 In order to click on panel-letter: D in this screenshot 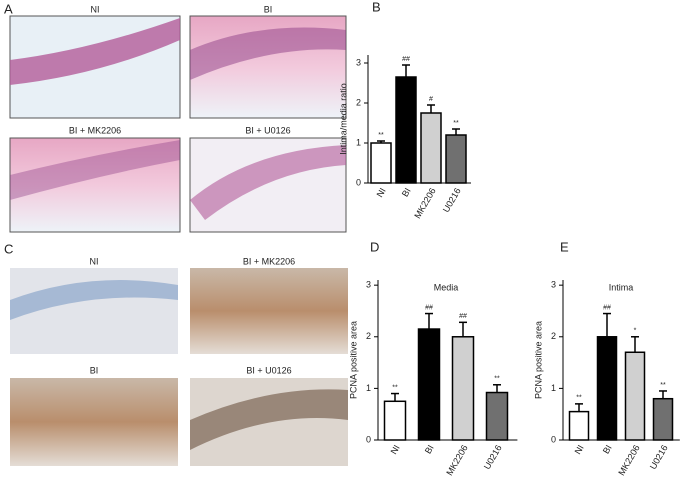, I will do `click(374, 246)`.